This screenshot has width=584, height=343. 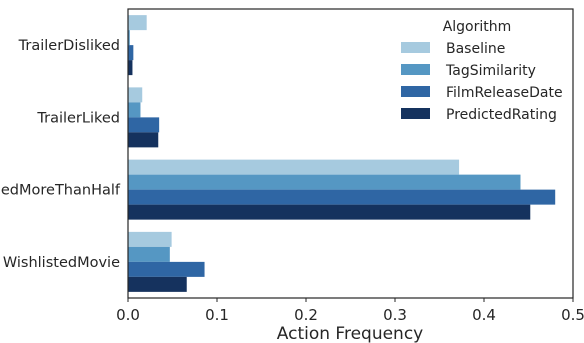 I want to click on legend-label-FilmReleaseDate: FilmReleaseDate, so click(x=504, y=93).